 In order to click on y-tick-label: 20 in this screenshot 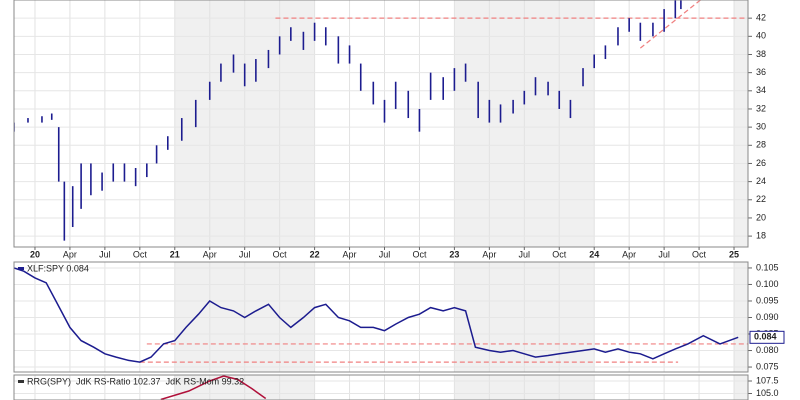, I will do `click(761, 217)`.